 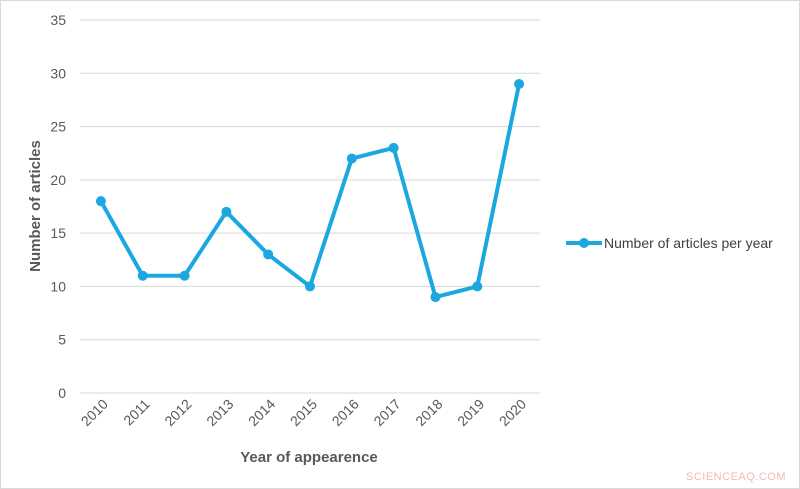 What do you see at coordinates (62, 340) in the screenshot?
I see `y-tick-label: 5` at bounding box center [62, 340].